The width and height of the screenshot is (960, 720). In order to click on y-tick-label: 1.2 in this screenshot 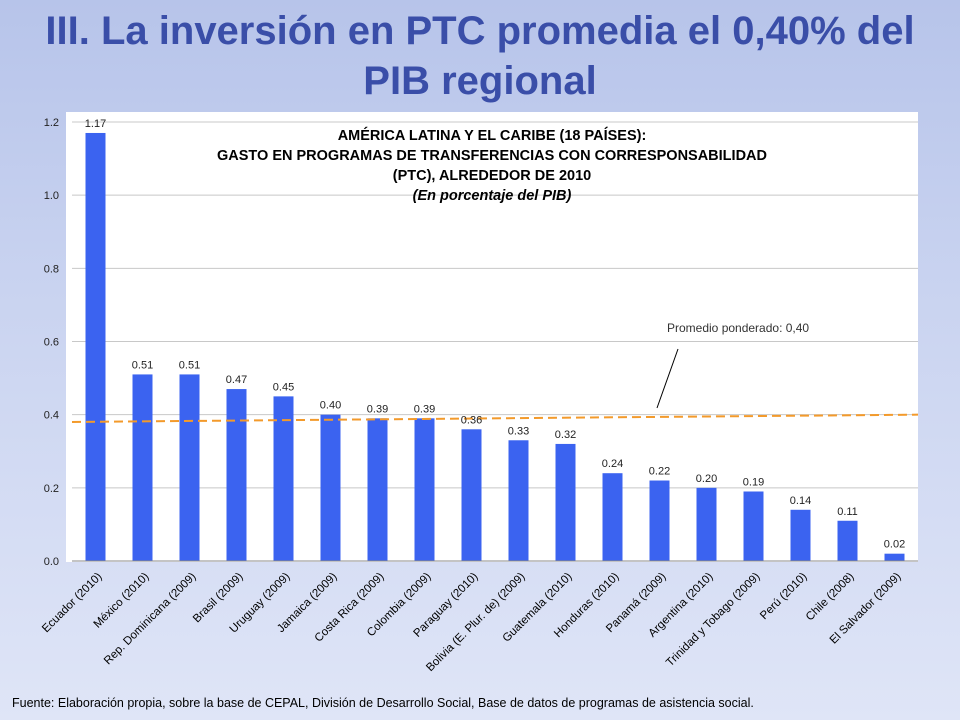, I will do `click(51, 123)`.